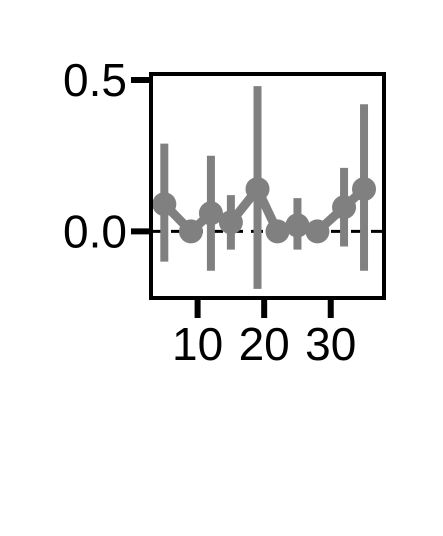  I want to click on series-line, so click(264, 210).